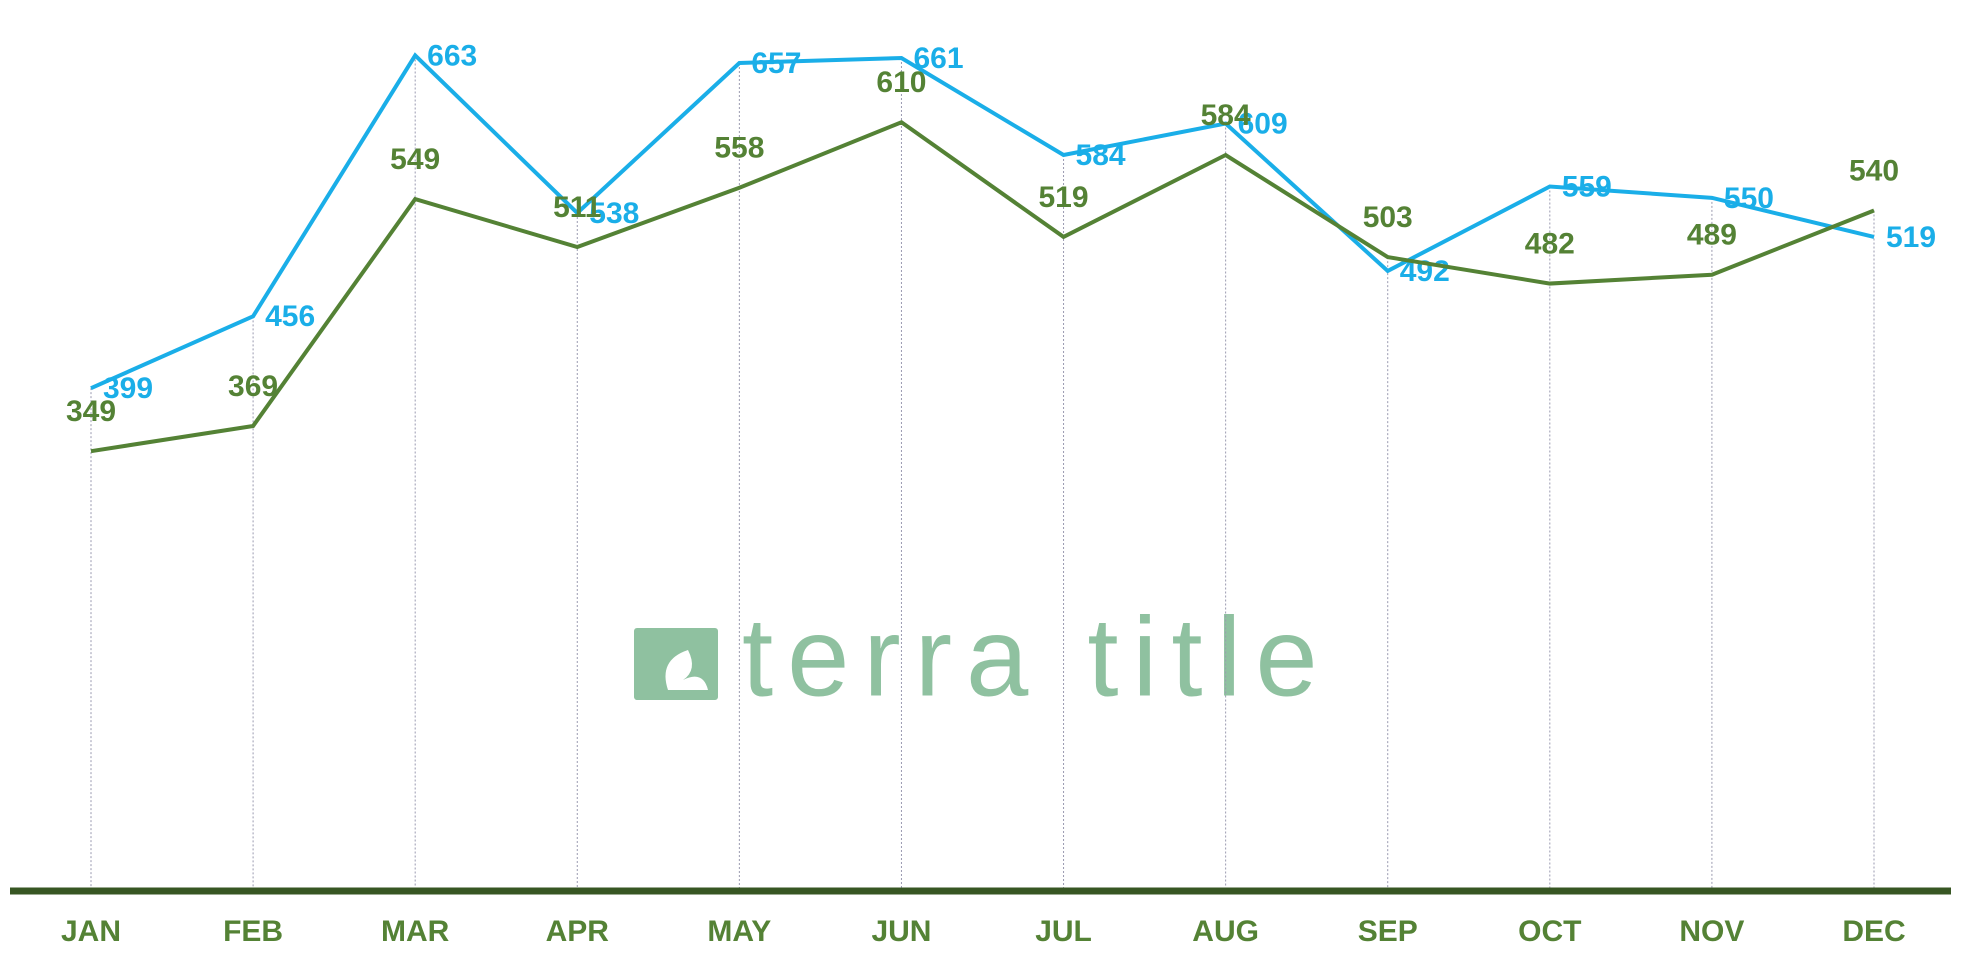 Image resolution: width=1961 pixels, height=959 pixels. Describe the element at coordinates (415, 159) in the screenshot. I see `data-label: 549` at that location.